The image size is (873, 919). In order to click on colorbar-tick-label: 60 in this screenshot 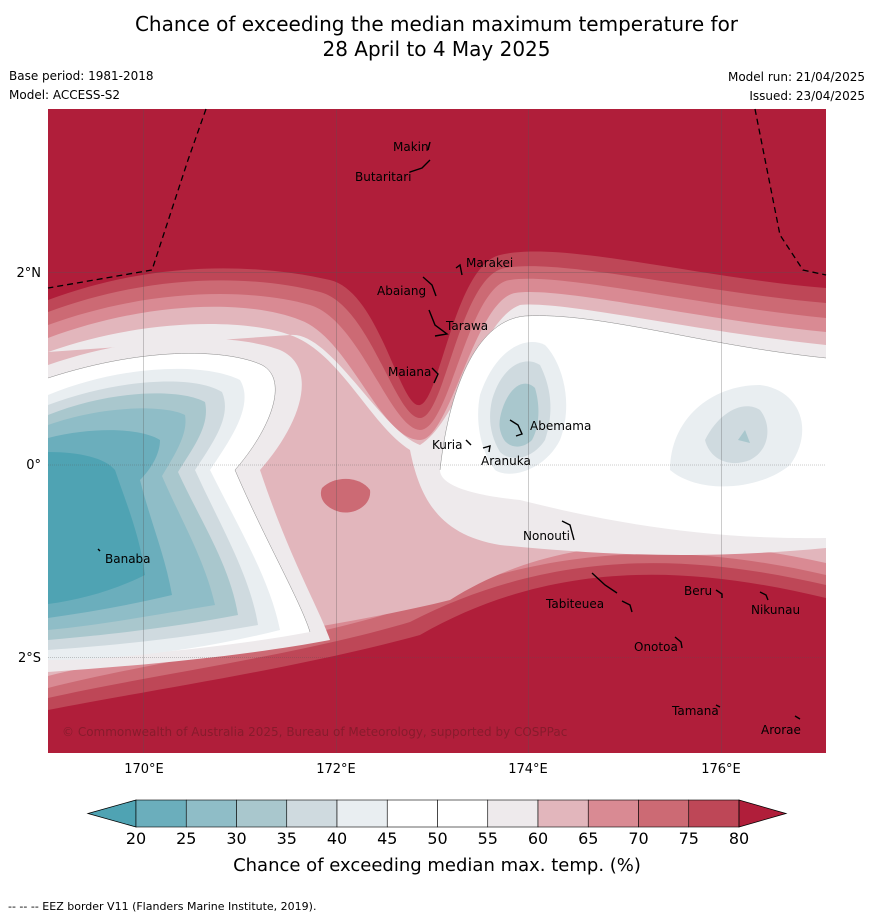, I will do `click(538, 838)`.